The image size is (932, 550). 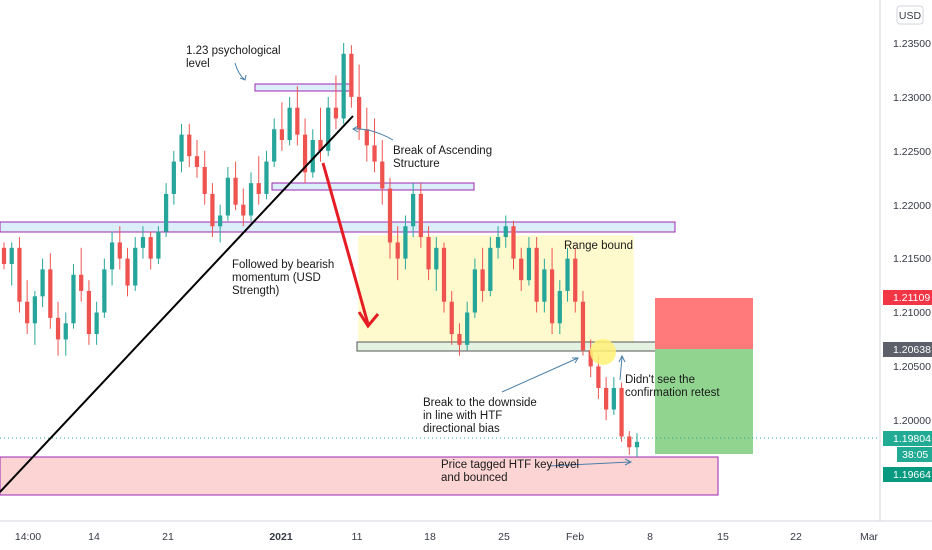 What do you see at coordinates (869, 537) in the screenshot?
I see `x-tick-label: Mar` at bounding box center [869, 537].